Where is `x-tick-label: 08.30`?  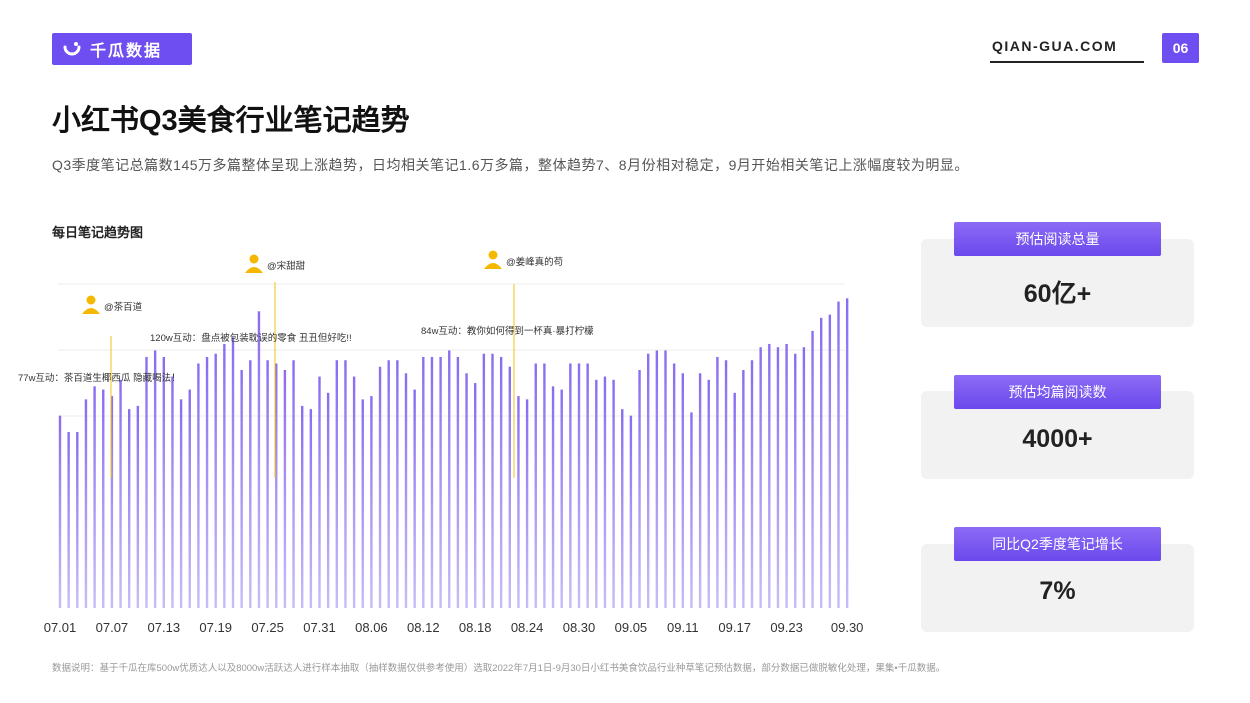
x-tick-label: 08.30 is located at coordinates (579, 627).